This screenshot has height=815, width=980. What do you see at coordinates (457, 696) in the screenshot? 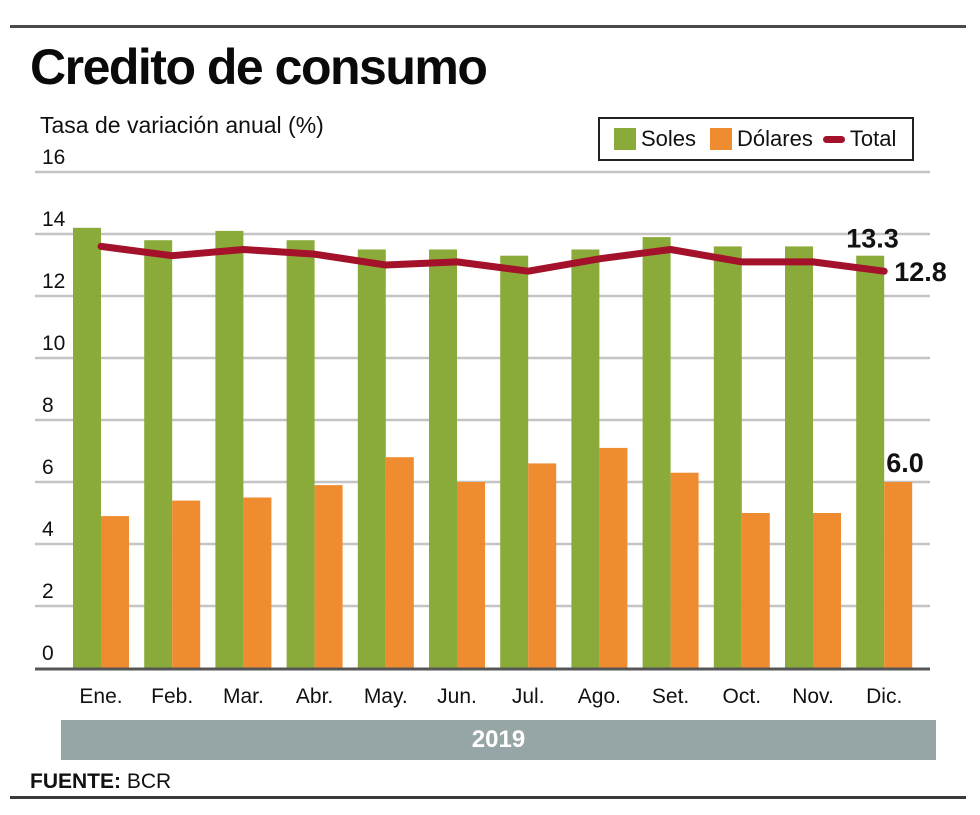
I see `x-tick-label: Jun.` at bounding box center [457, 696].